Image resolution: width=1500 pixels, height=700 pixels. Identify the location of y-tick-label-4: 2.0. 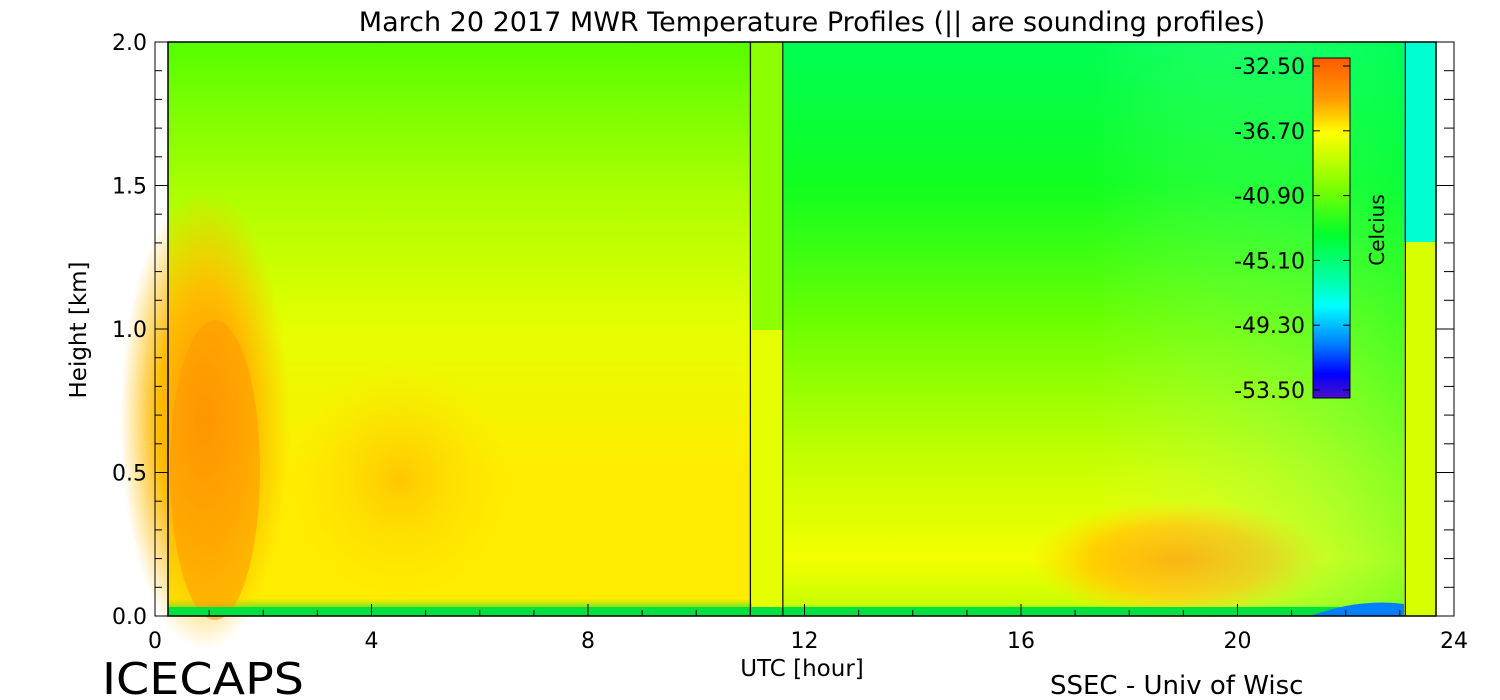
(129, 43).